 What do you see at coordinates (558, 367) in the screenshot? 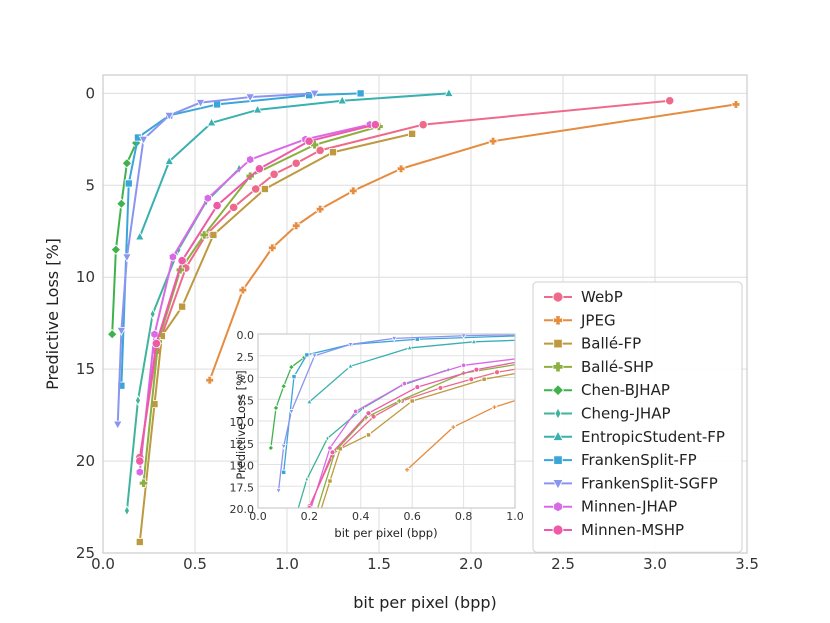
I see `legend-marker-ball-shp` at bounding box center [558, 367].